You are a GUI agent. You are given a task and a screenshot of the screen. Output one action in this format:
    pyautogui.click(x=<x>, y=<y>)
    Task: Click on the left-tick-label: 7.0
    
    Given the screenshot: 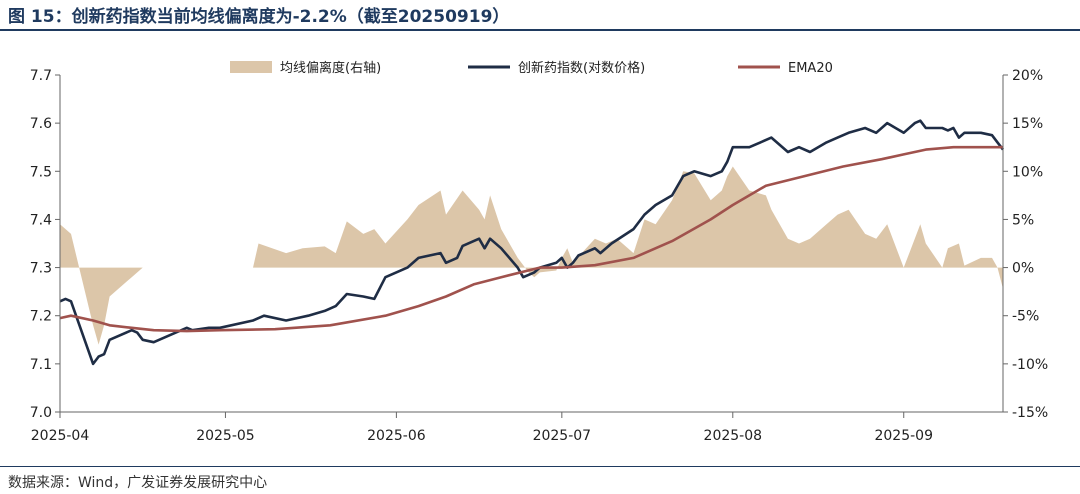 What is the action you would take?
    pyautogui.click(x=41, y=413)
    